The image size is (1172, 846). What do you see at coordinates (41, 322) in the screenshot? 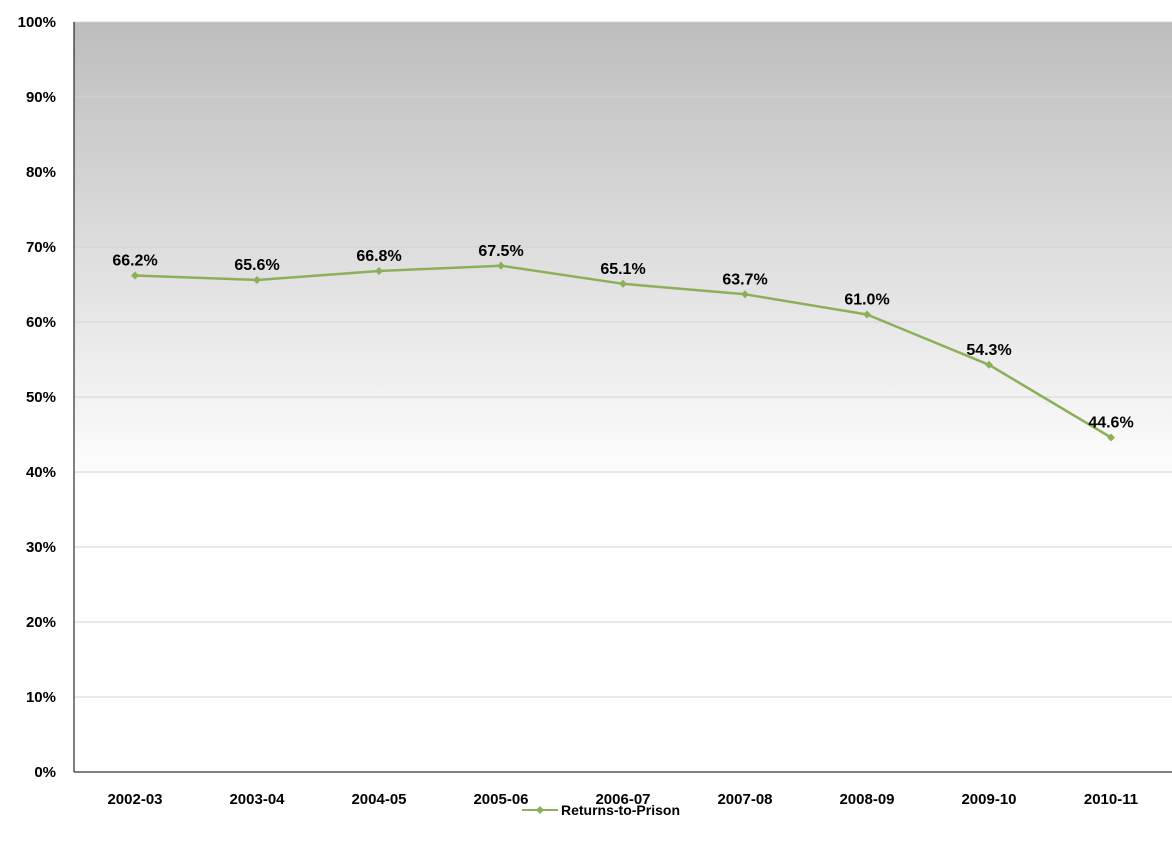
I see `y-tick-label: 60%` at bounding box center [41, 322].